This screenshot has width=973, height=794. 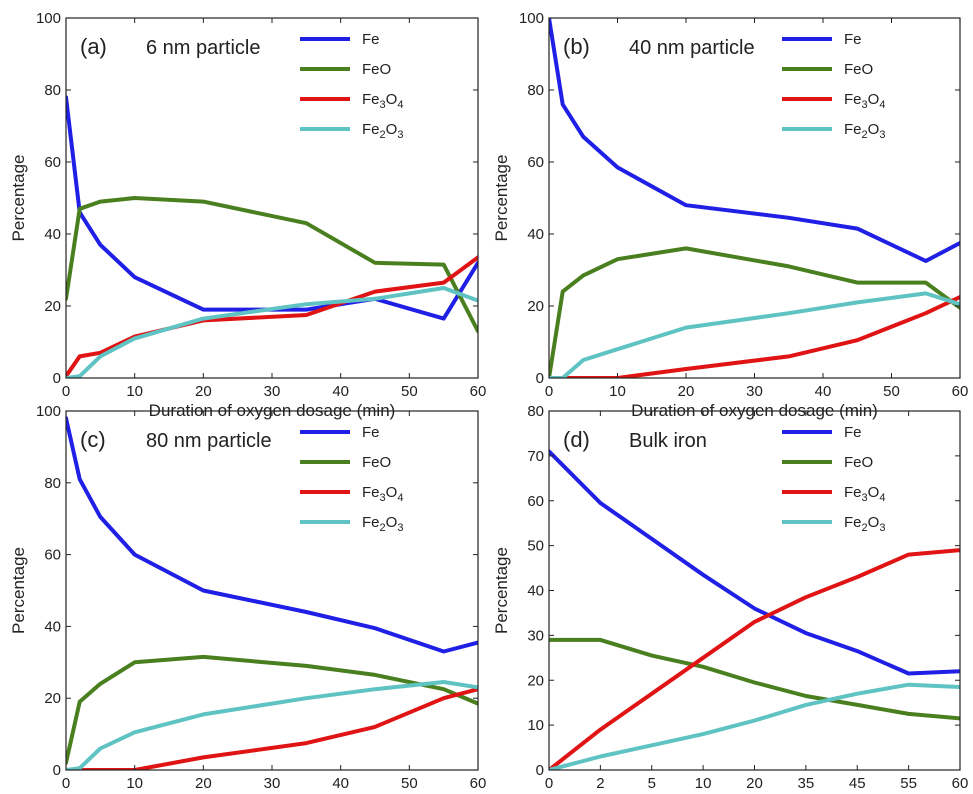 What do you see at coordinates (652, 783) in the screenshot?
I see `x-tick-label: 5` at bounding box center [652, 783].